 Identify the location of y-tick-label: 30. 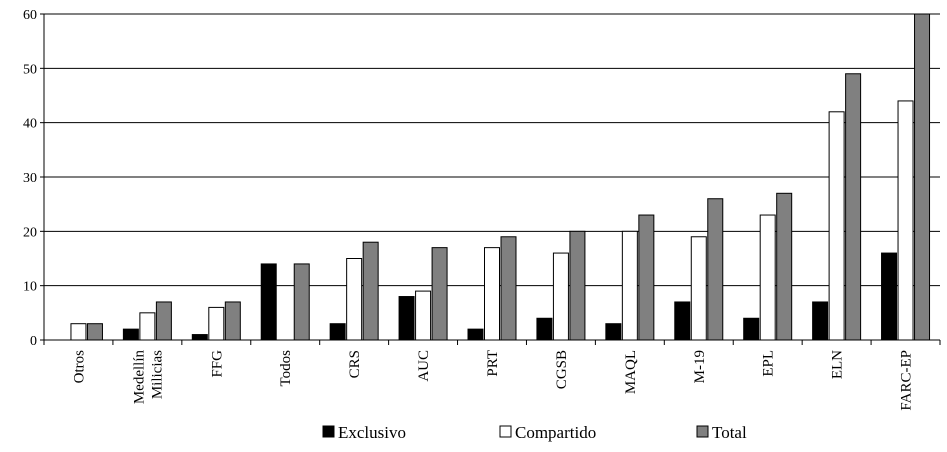
(30, 178).